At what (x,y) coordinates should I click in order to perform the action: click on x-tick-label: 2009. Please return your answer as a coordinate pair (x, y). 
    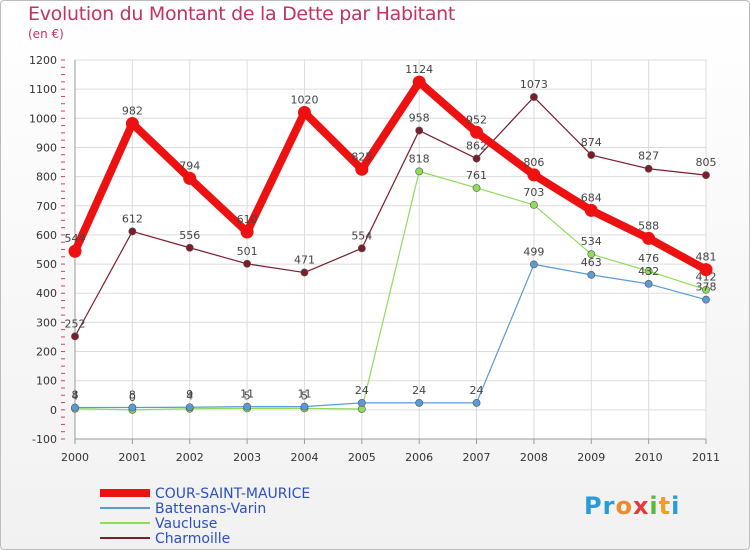
    Looking at the image, I should click on (591, 457).